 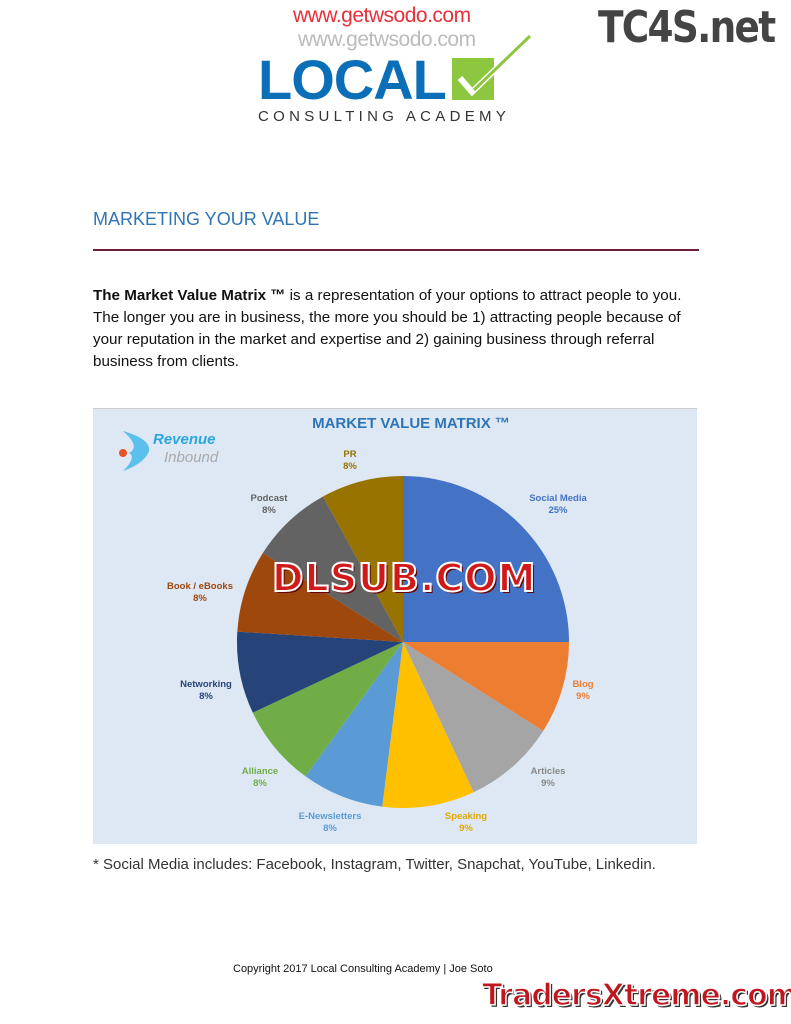 I want to click on data-label: Blog 9%, so click(x=583, y=691).